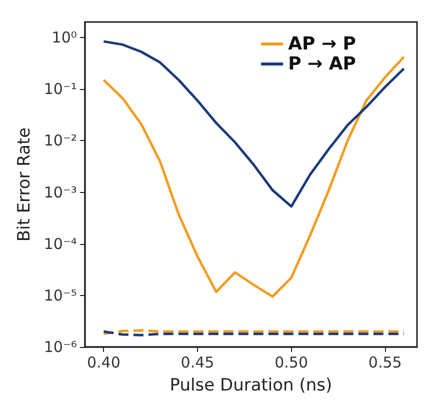 Image resolution: width=439 pixels, height=413 pixels. Describe the element at coordinates (60, 295) in the screenshot. I see `y-tick-label: 10⁻⁵` at that location.